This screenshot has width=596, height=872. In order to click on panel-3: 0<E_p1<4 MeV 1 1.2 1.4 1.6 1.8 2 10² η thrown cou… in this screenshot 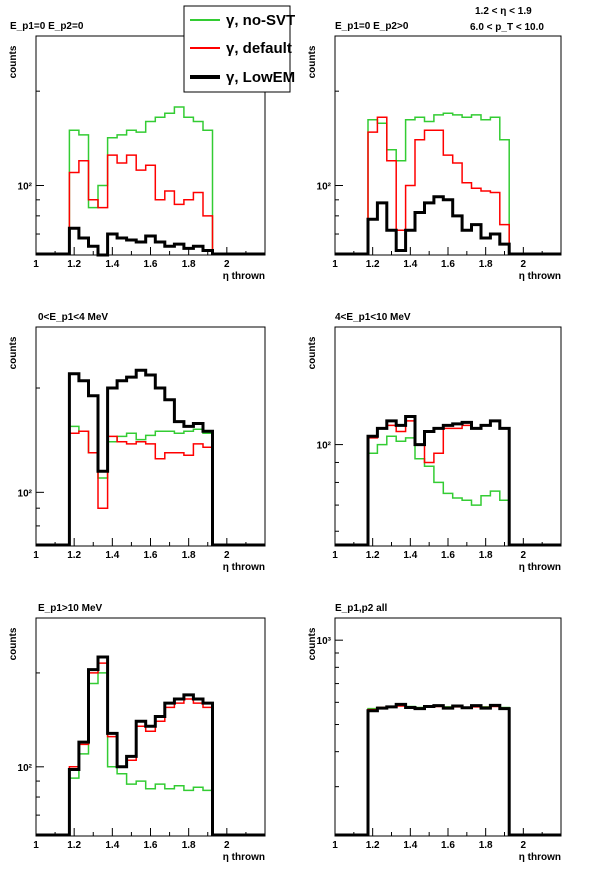, I will do `click(137, 442)`.